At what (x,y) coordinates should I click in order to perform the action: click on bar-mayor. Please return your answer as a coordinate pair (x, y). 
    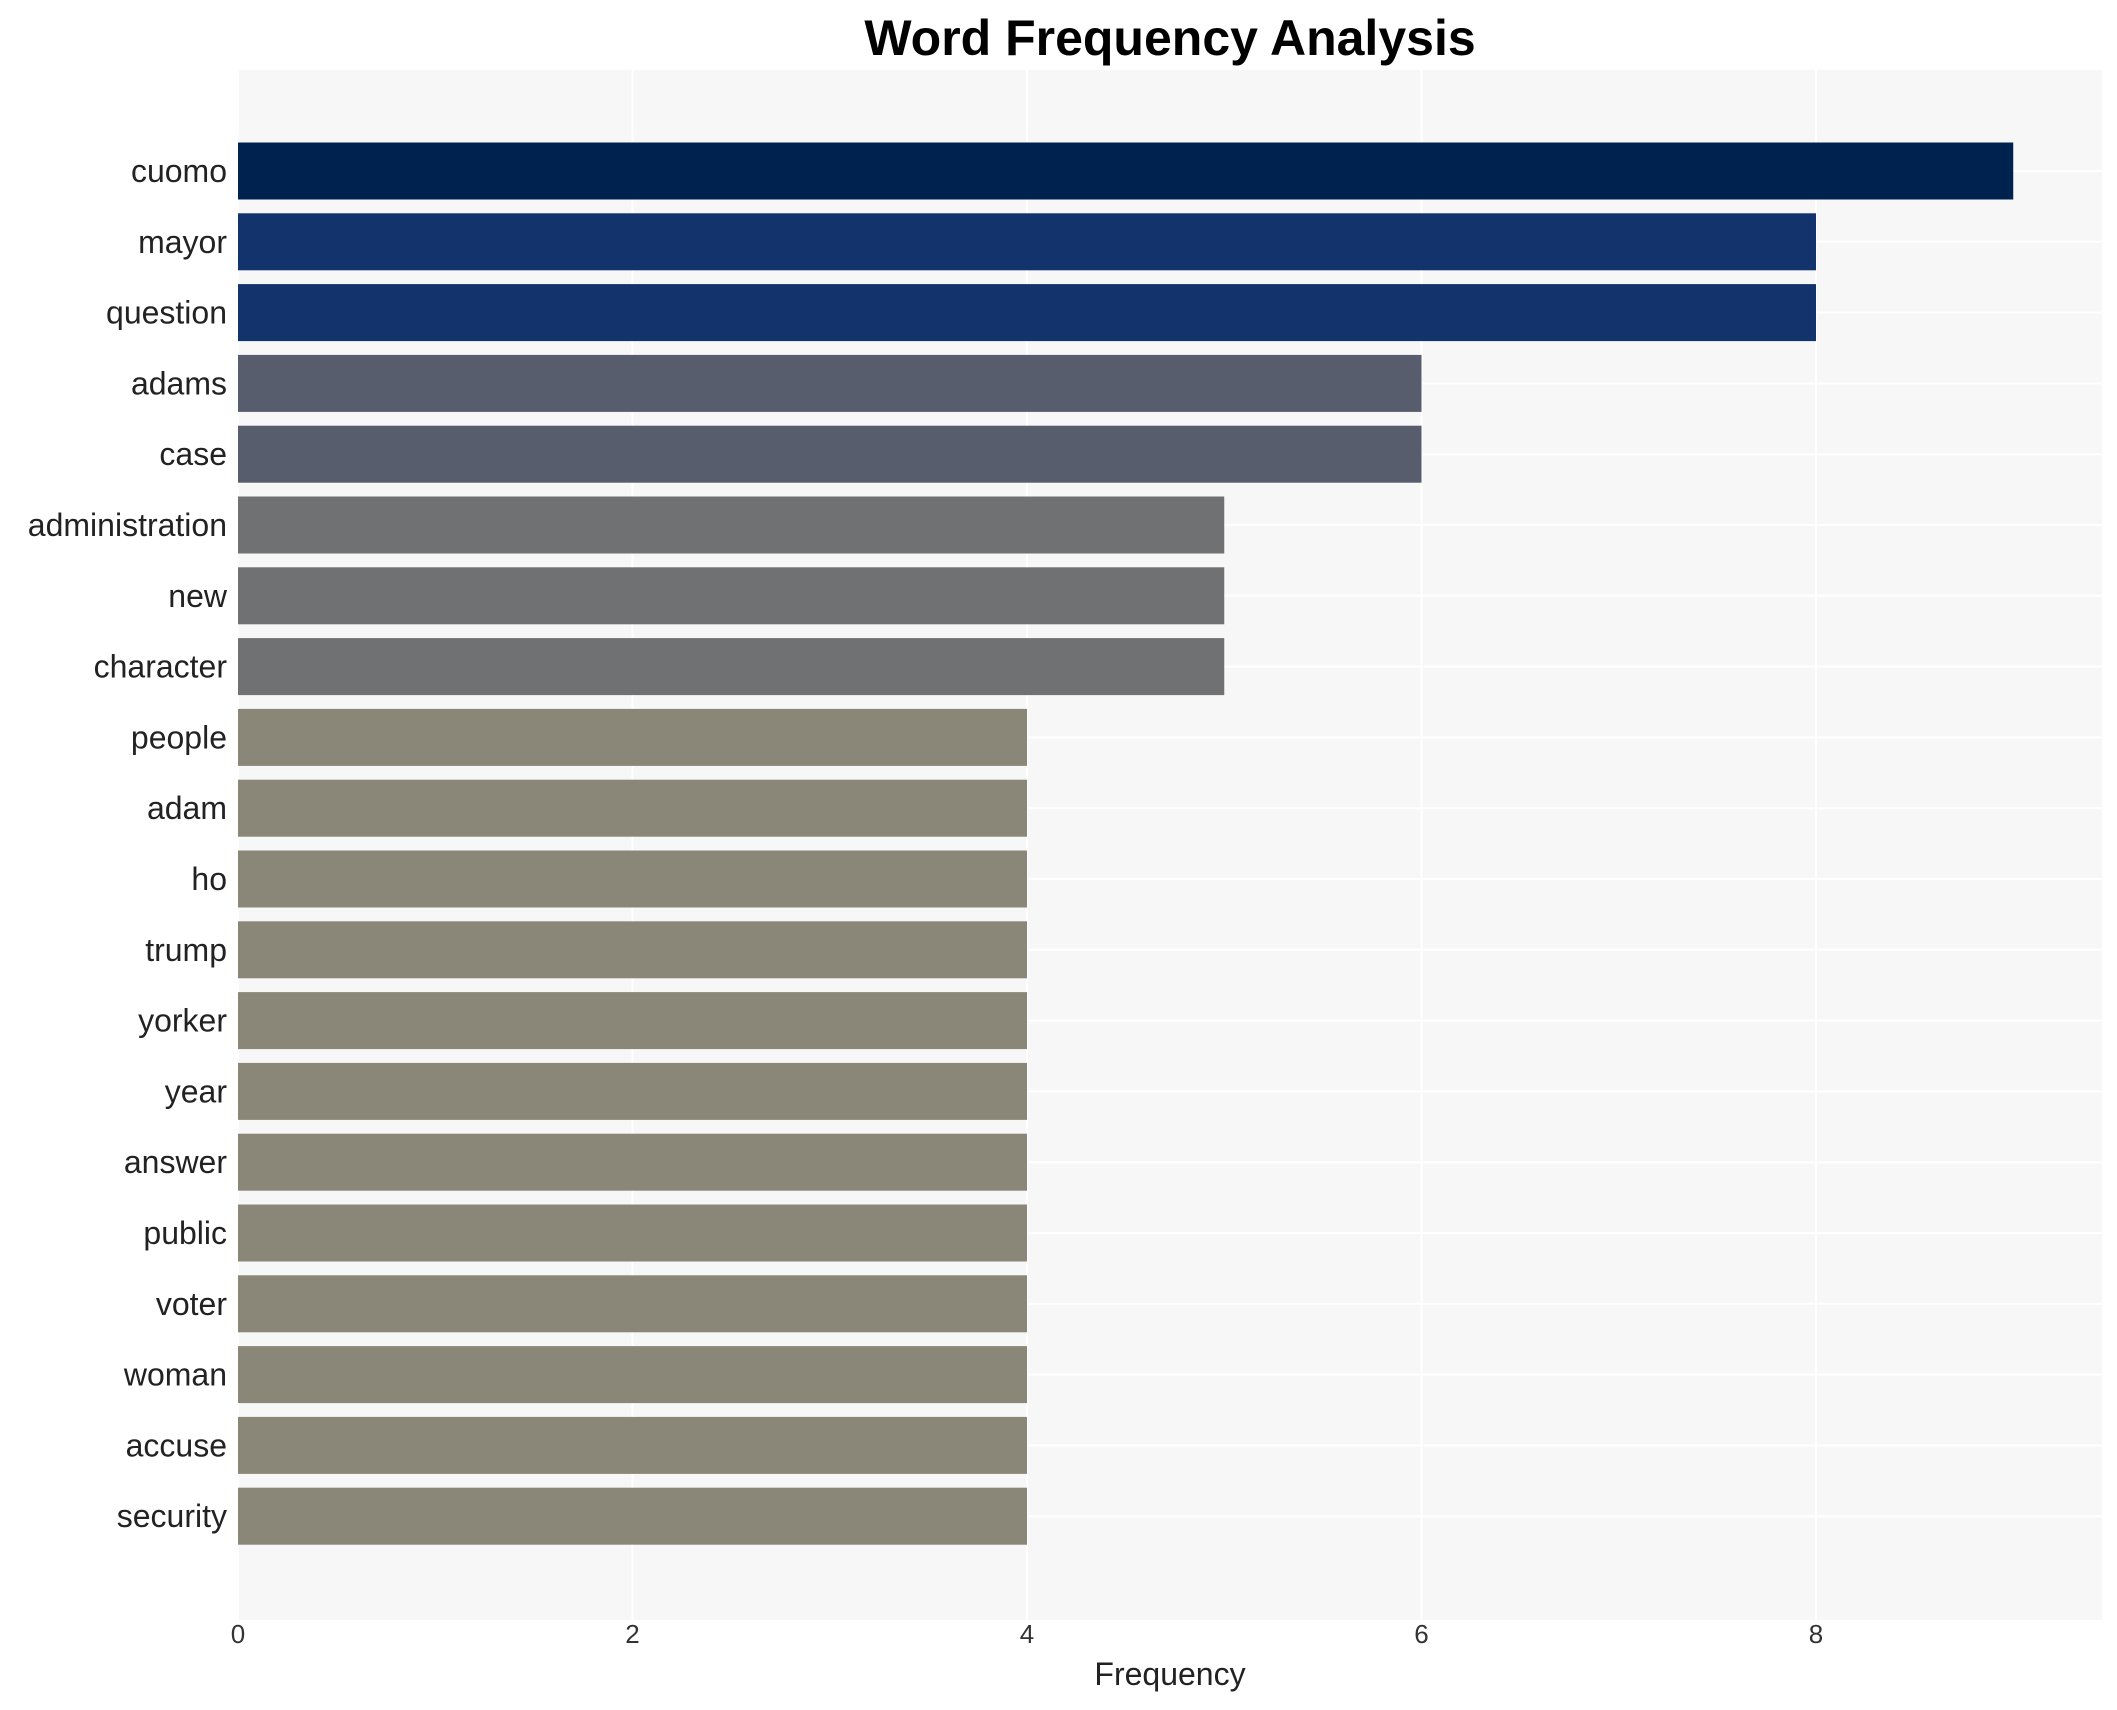
    Looking at the image, I should click on (1027, 242).